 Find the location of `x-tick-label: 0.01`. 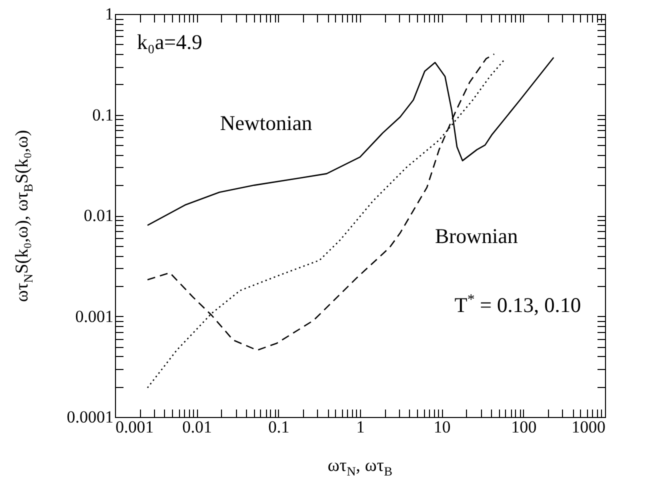

x-tick-label: 0.01 is located at coordinates (197, 427).